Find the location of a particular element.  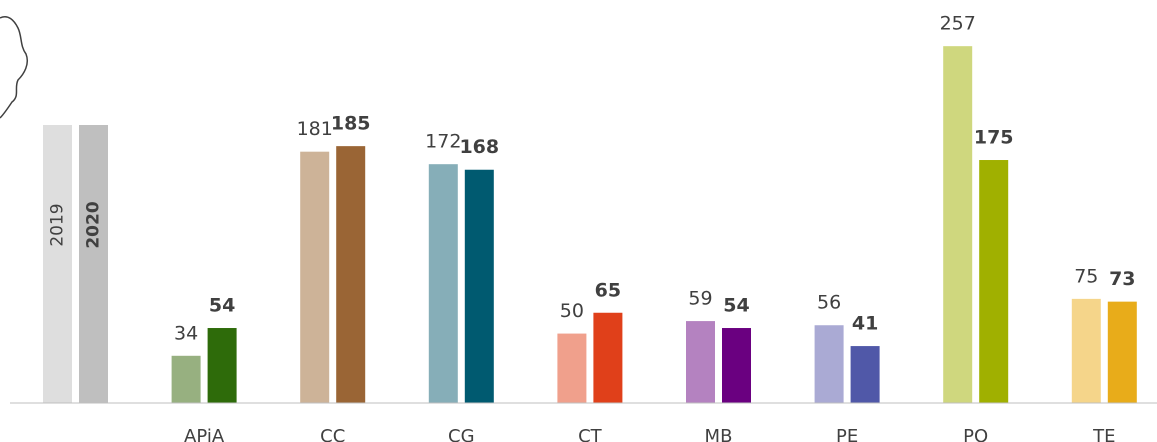

x-tick-label: CG is located at coordinates (461, 434).